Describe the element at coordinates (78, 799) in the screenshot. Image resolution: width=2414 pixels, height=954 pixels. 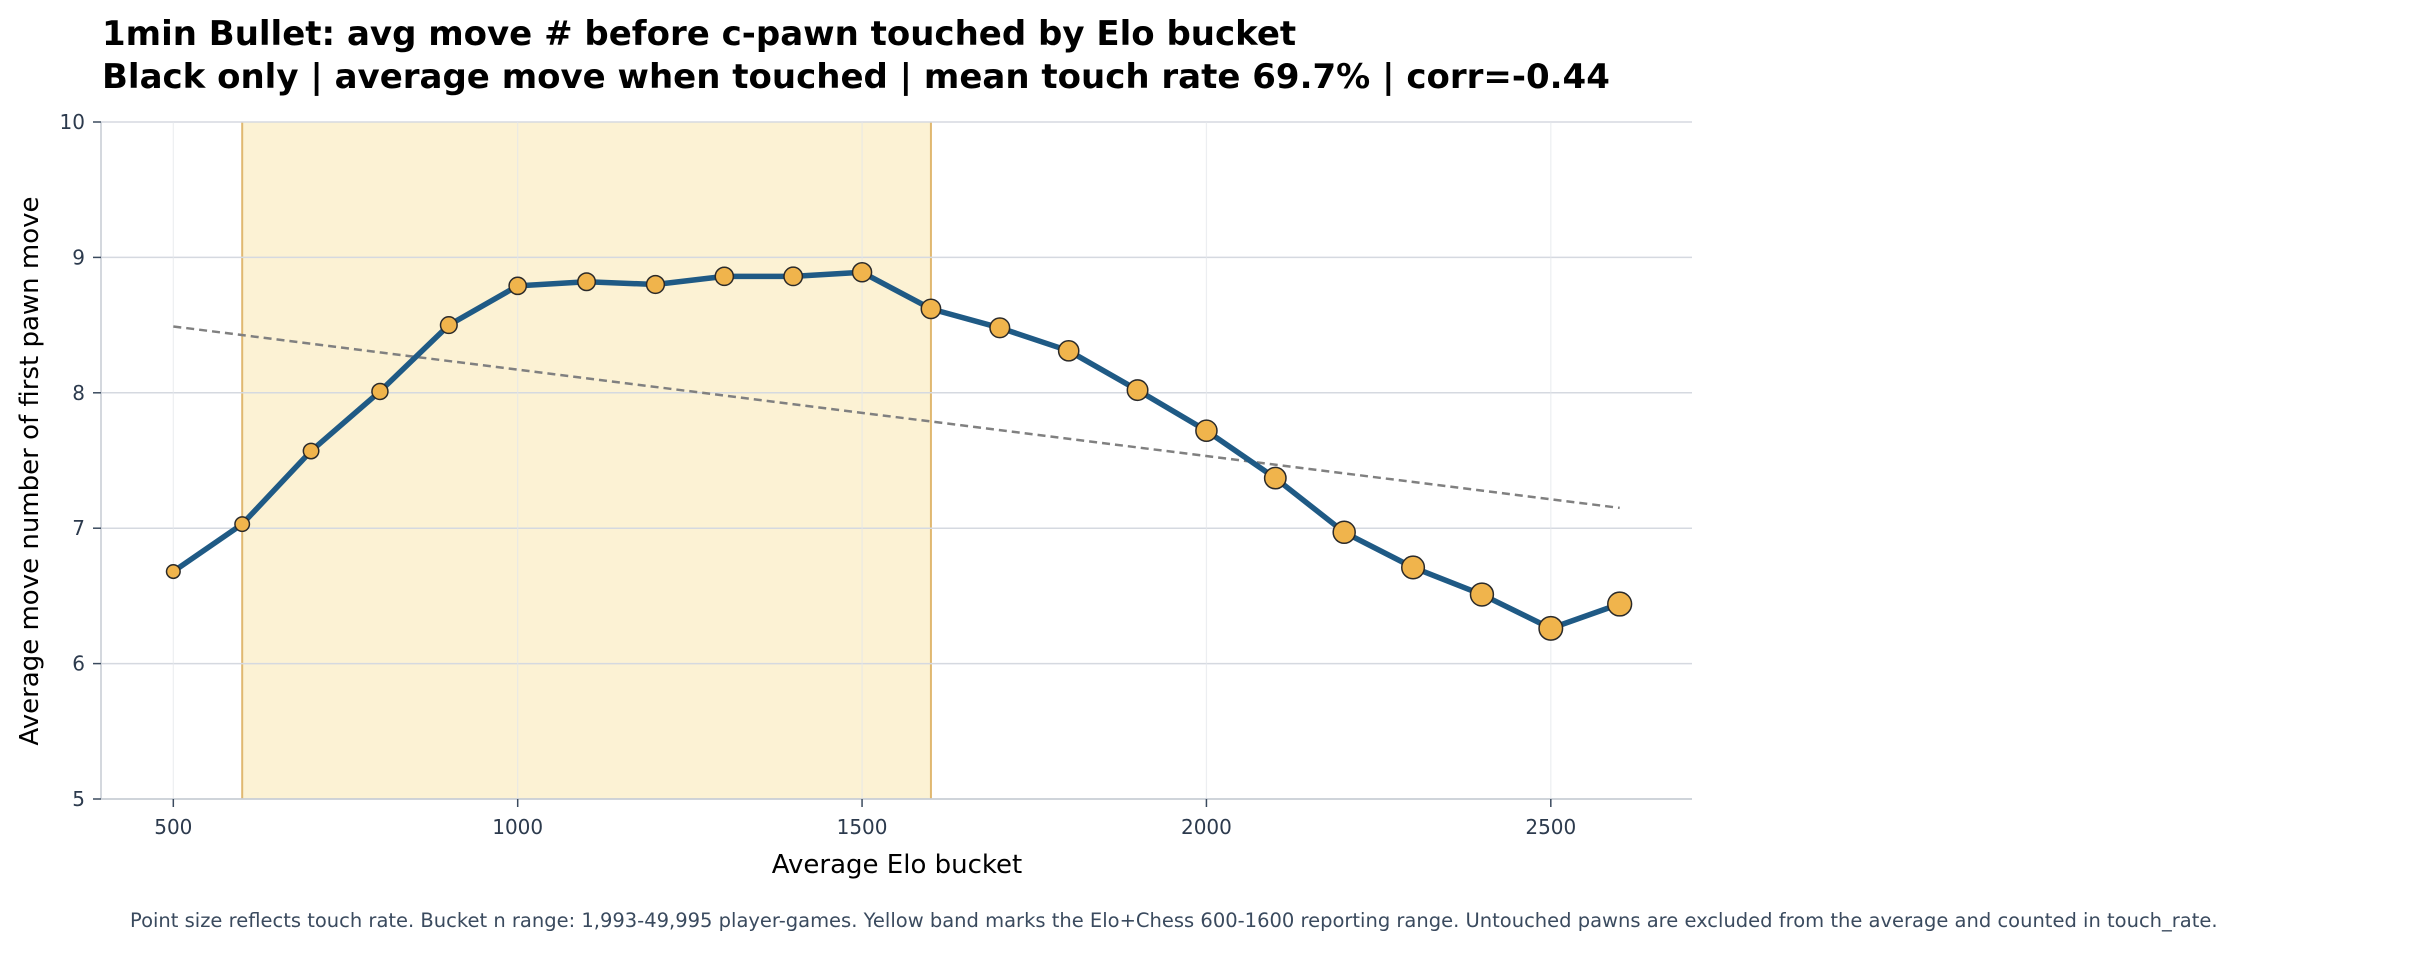
I see `y-tick-label: 5` at that location.